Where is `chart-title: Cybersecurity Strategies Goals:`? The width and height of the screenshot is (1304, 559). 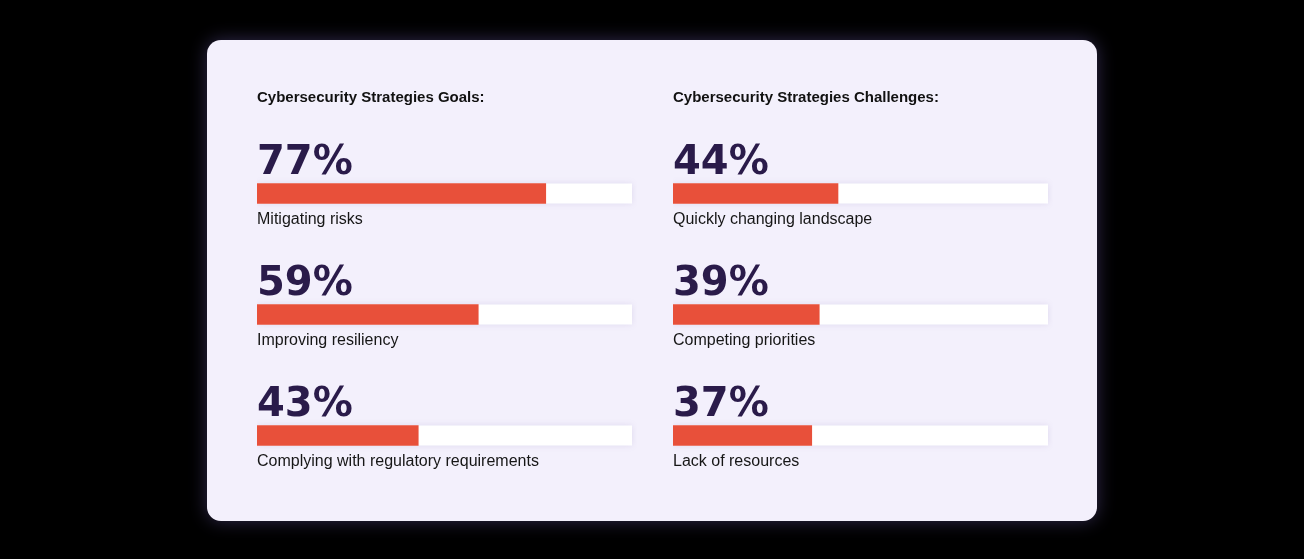 chart-title: Cybersecurity Strategies Goals: is located at coordinates (371, 97).